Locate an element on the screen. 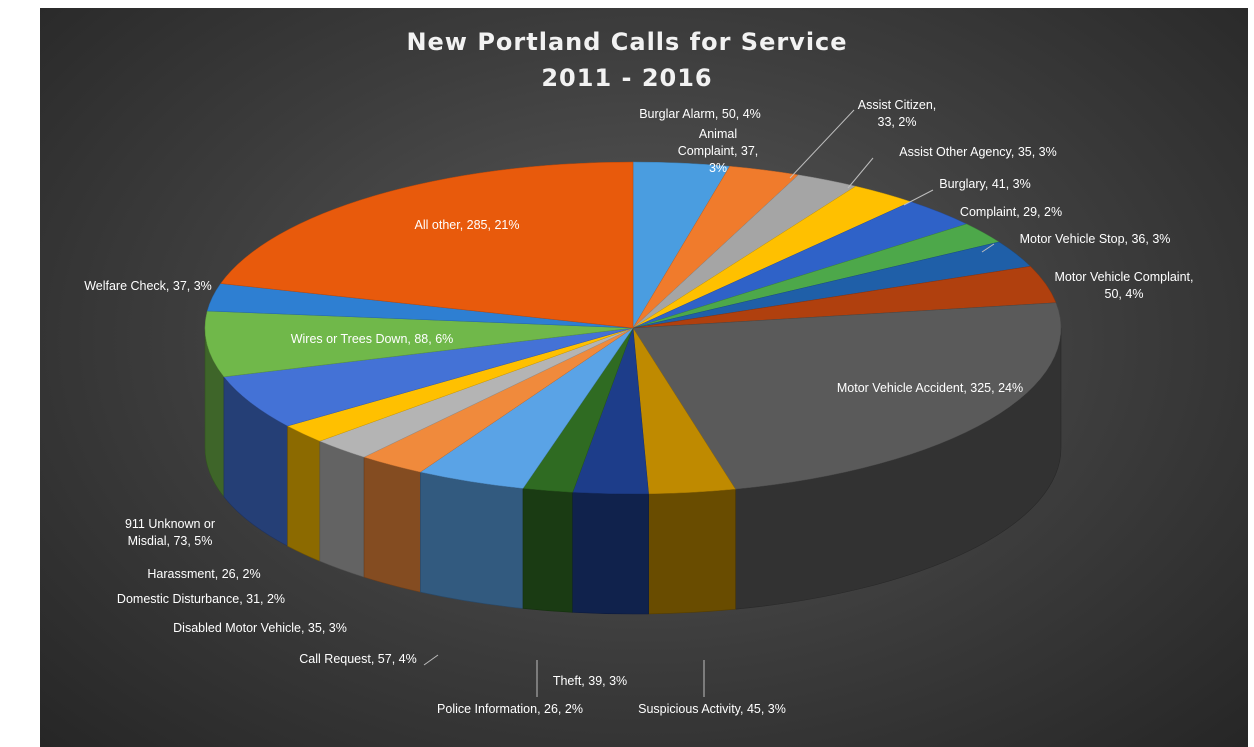 Image resolution: width=1254 pixels, height=747 pixels. data-label-12-line-0: Call Request, 57, 4% is located at coordinates (357, 659).